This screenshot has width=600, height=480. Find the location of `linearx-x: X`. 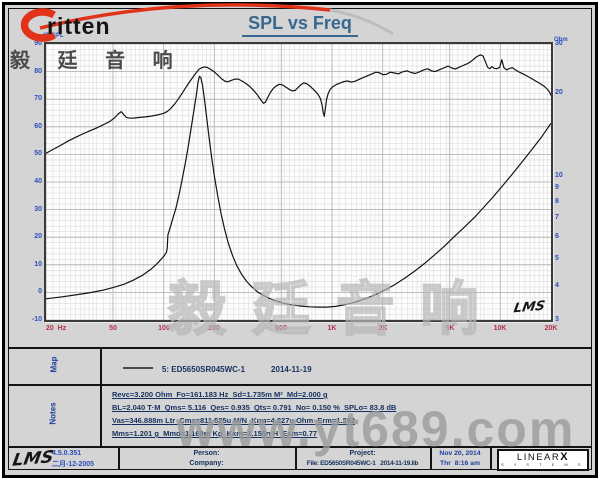

linearx-x: X is located at coordinates (565, 457).